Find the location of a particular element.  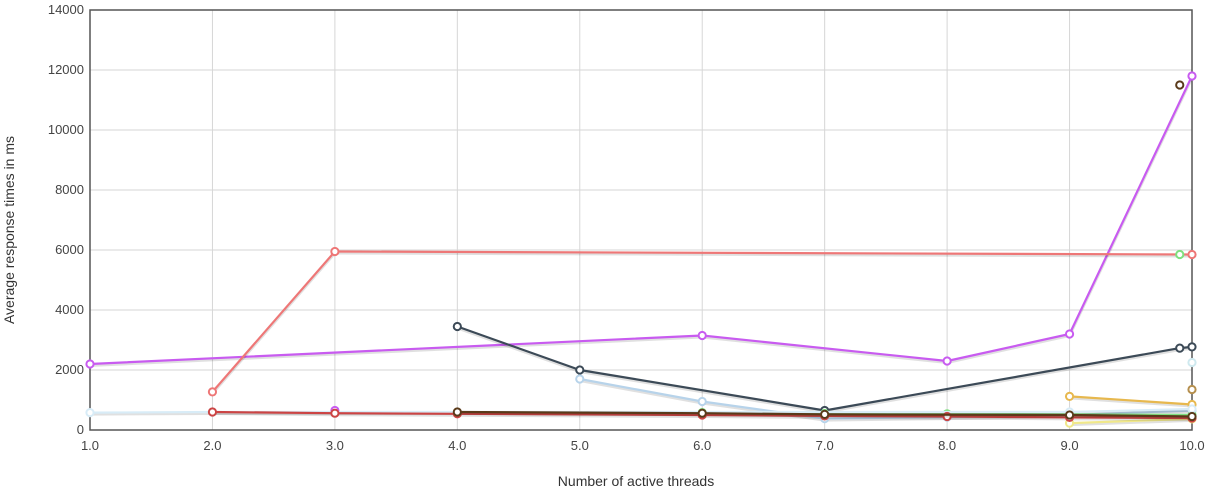

y-tick-label: 14000 is located at coordinates (66, 9).